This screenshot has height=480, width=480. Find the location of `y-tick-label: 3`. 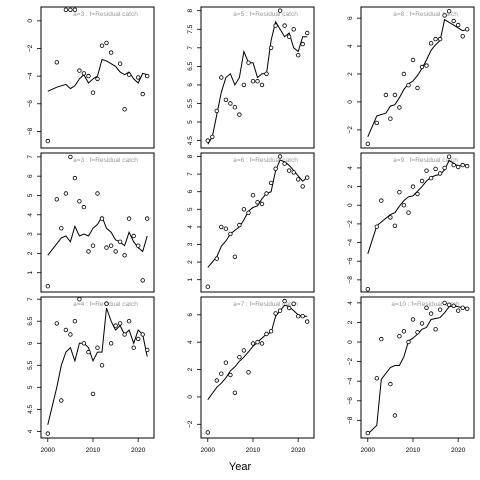

y-tick-label: 3 is located at coordinates (190, 244).